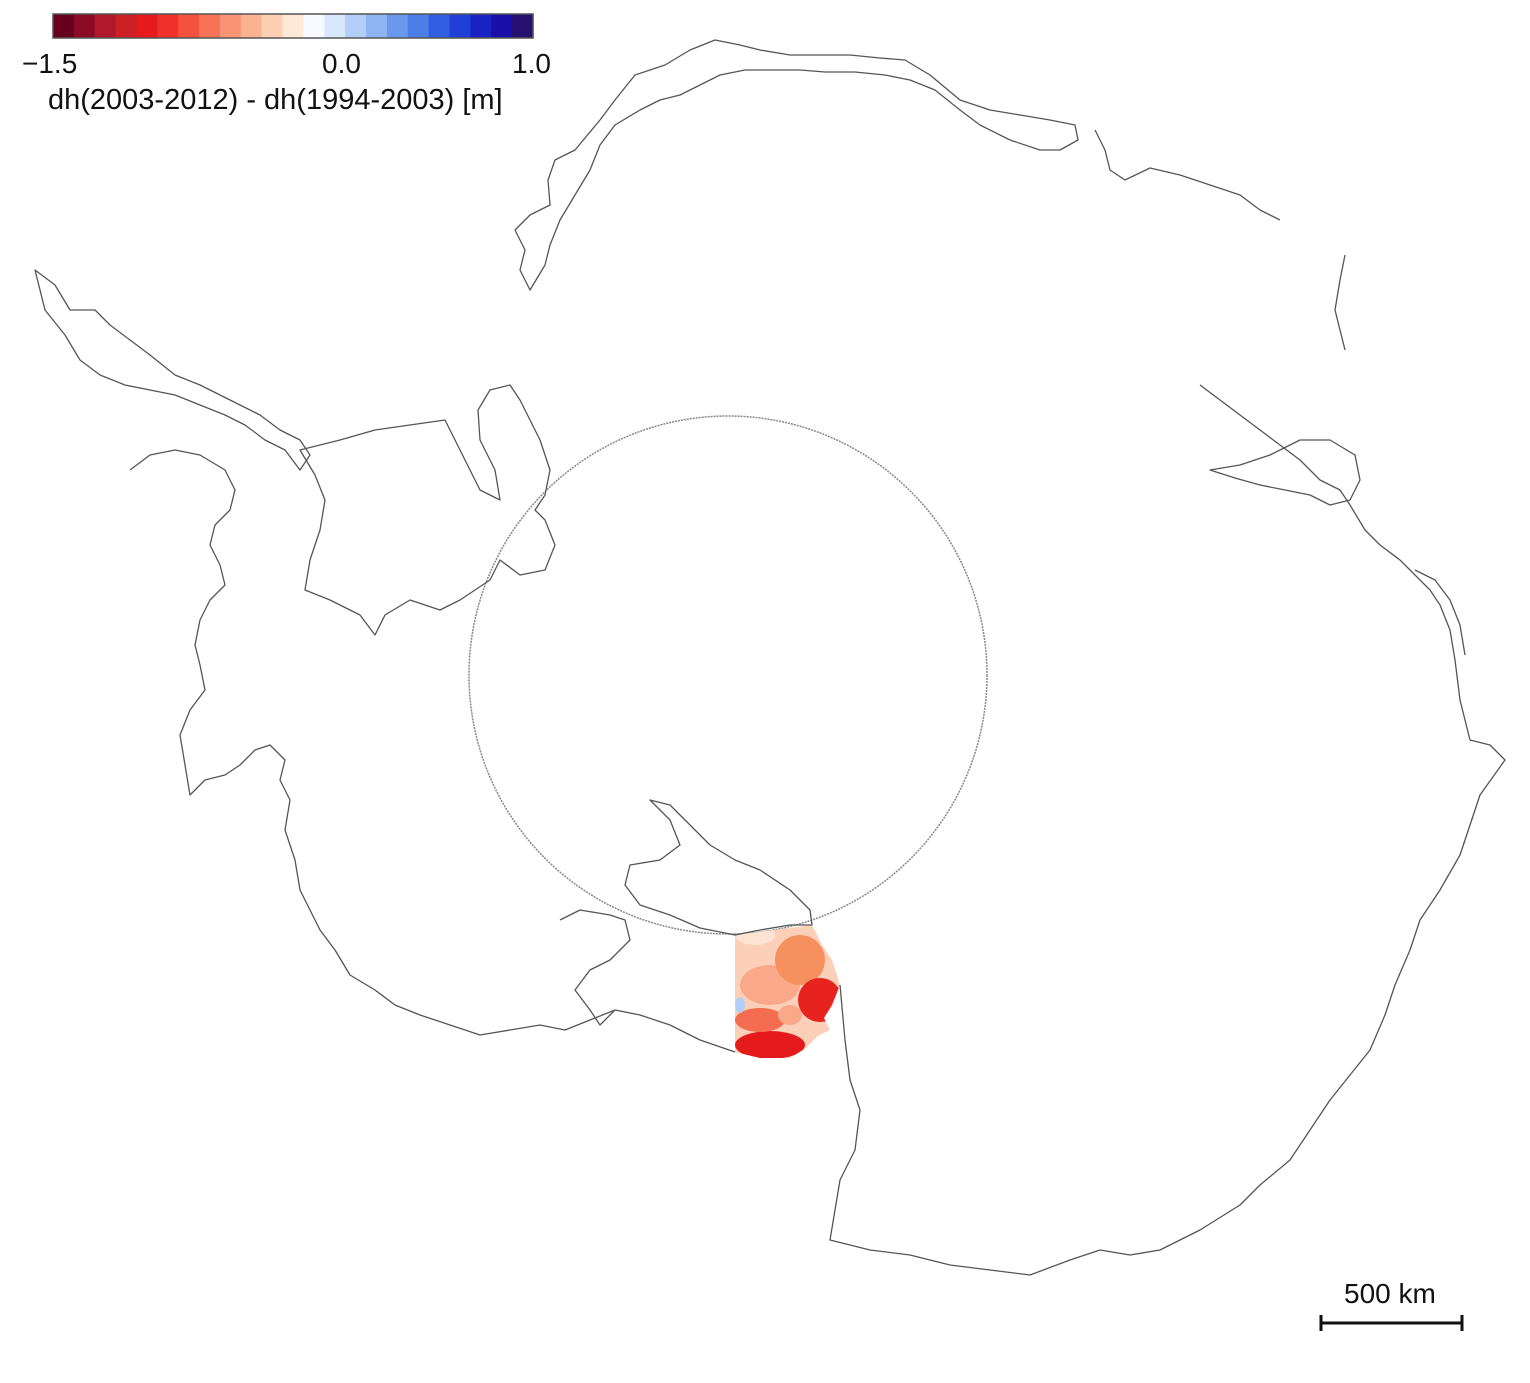  What do you see at coordinates (531, 63) in the screenshot?
I see `colorbar-max-label: 1.0` at bounding box center [531, 63].